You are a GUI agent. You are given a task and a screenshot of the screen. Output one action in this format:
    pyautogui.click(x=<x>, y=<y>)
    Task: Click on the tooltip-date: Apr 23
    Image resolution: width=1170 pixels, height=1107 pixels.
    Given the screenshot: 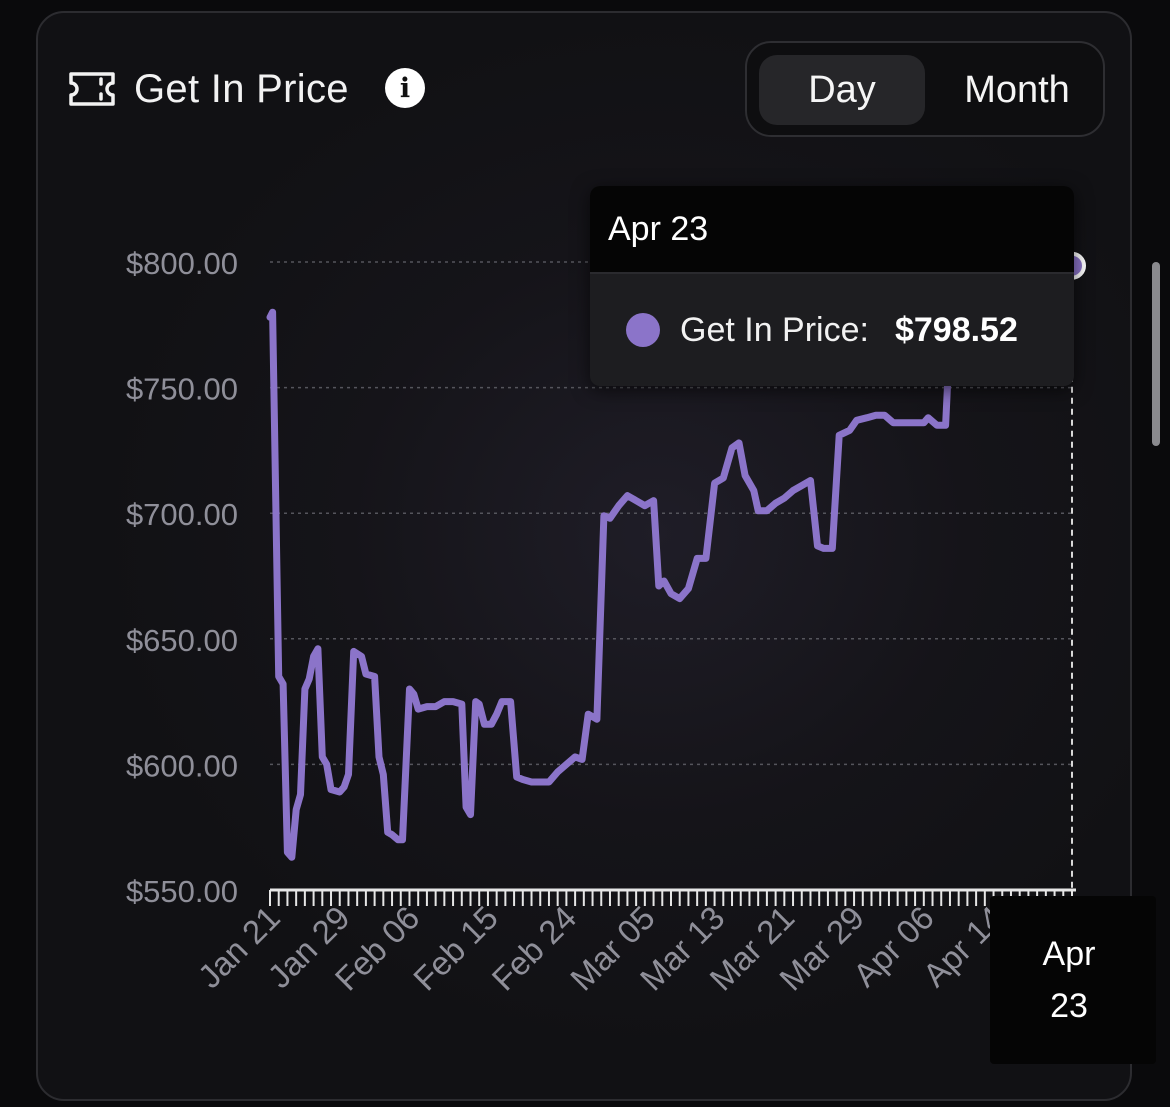 What is the action you would take?
    pyautogui.click(x=832, y=230)
    